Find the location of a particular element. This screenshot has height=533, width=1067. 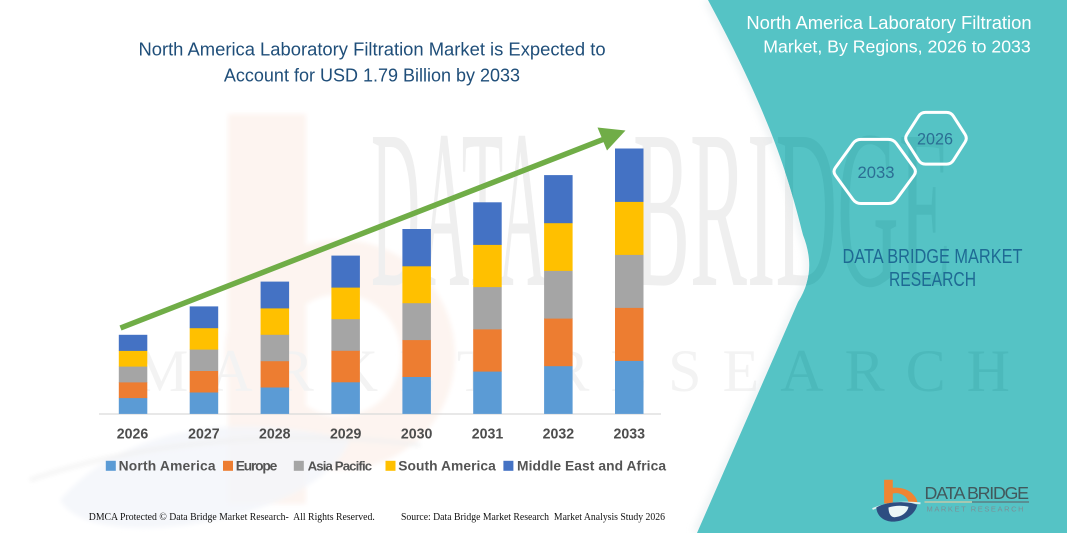

svg-text: RESEARCH is located at coordinates (932, 280).